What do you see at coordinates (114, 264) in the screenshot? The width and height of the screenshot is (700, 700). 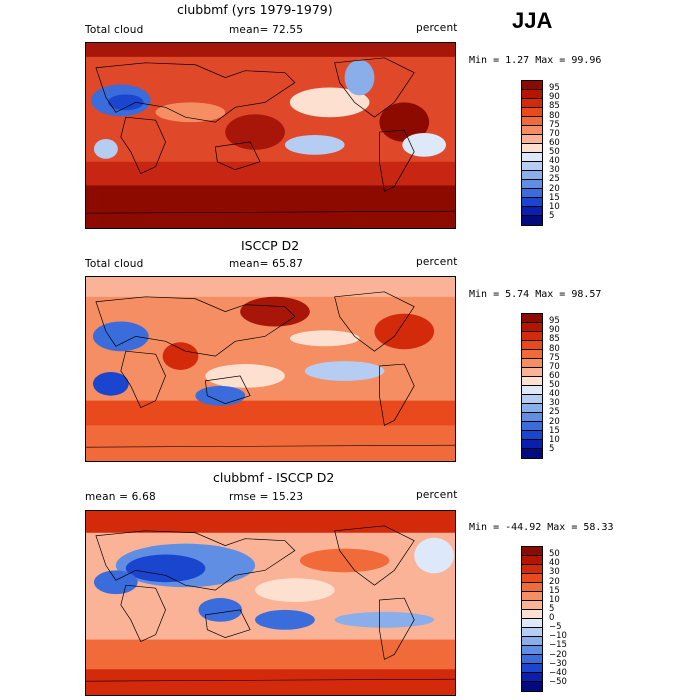 I see `panel2-variable-label: Total cloud` at bounding box center [114, 264].